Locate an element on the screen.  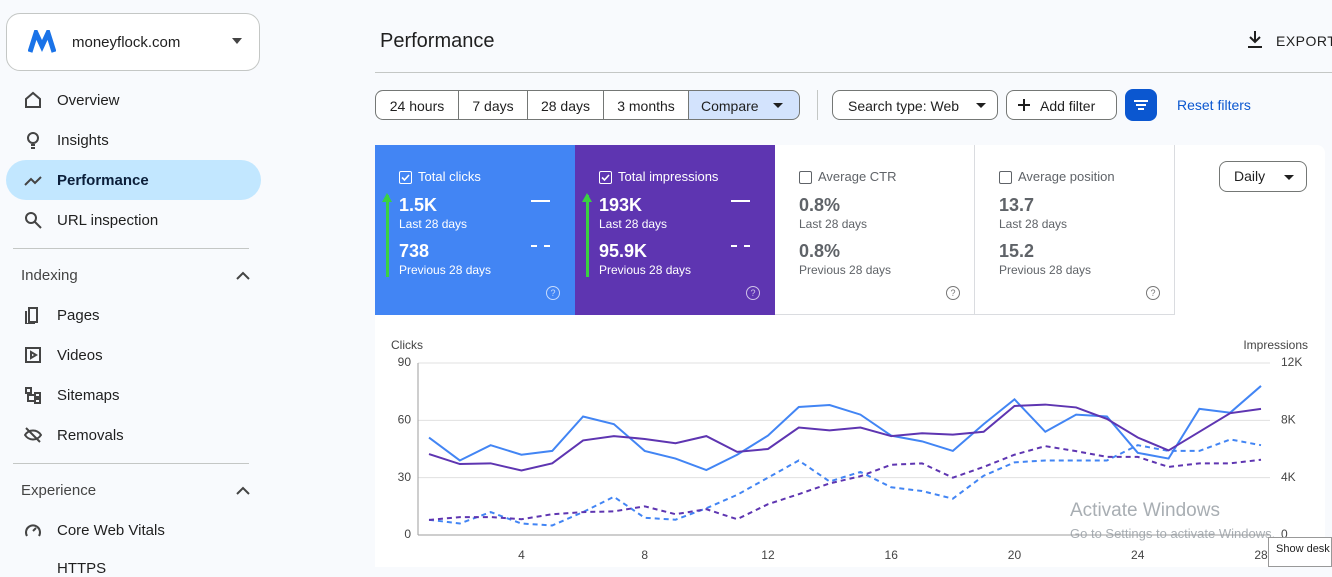
metric-label: Total impressions is located at coordinates (668, 176).